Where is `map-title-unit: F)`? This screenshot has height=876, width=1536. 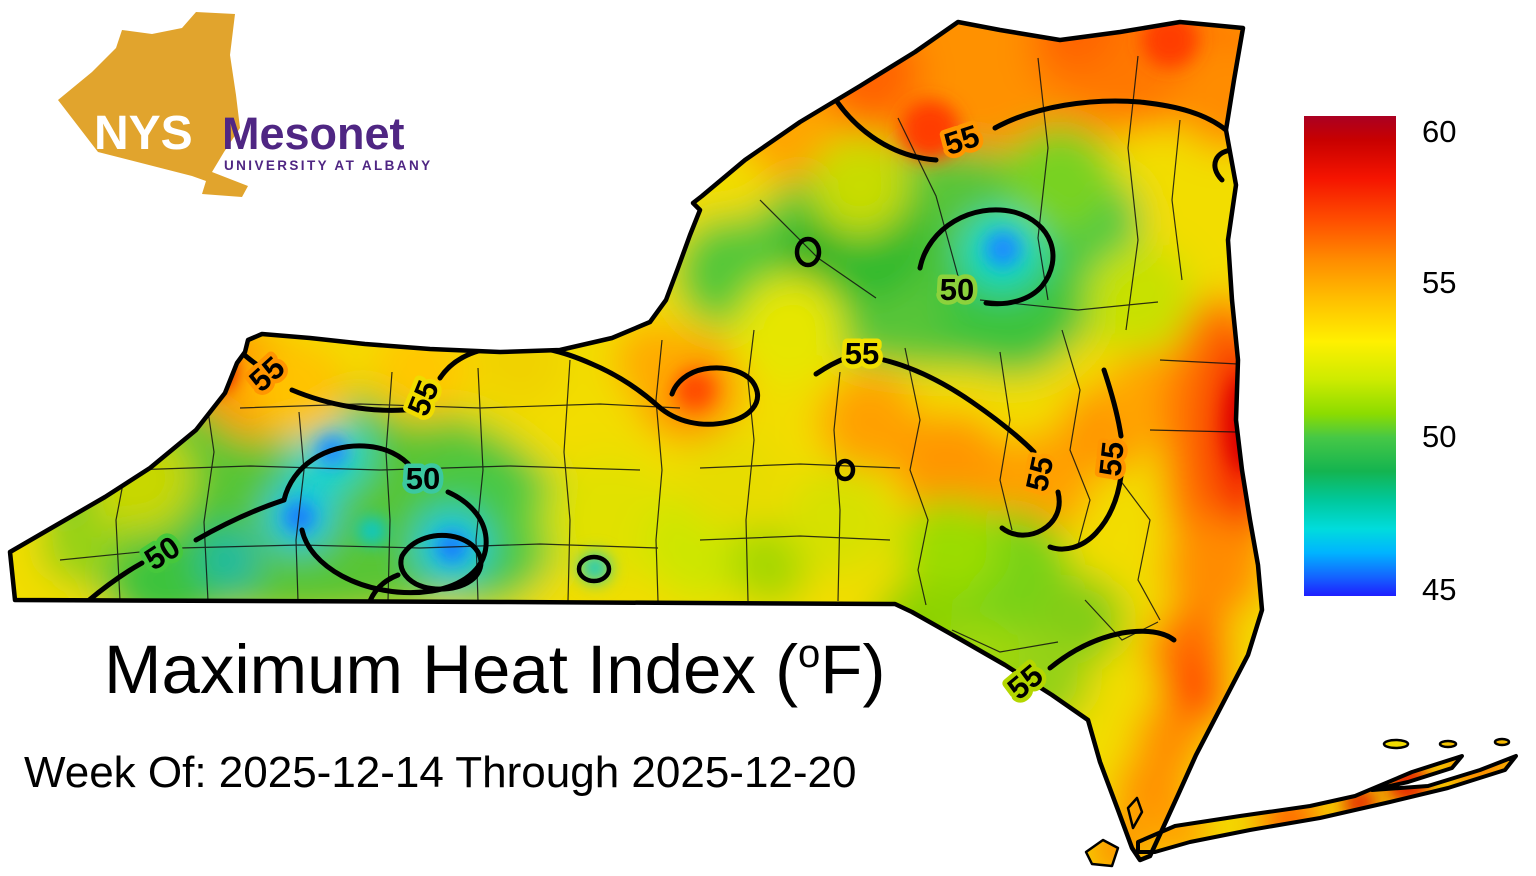 map-title-unit: F) is located at coordinates (853, 669).